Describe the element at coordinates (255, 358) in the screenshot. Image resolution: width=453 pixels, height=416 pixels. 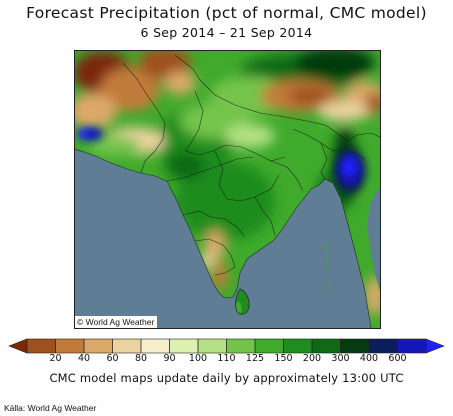
I see `legend-tick-label: 125` at that location.